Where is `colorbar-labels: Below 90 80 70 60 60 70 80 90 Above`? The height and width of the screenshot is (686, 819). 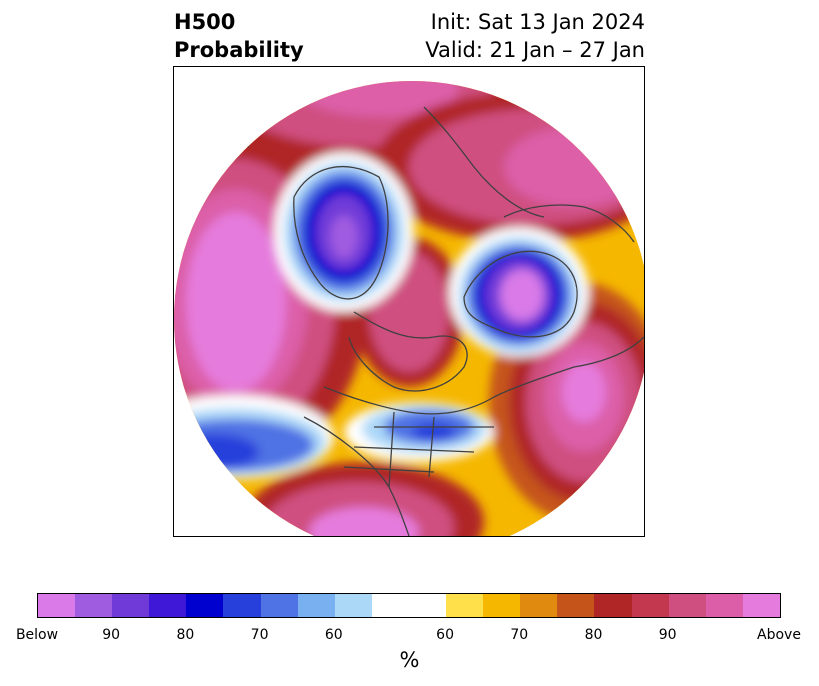 colorbar-labels: Below 90 80 70 60 60 70 80 90 Above is located at coordinates (408, 637).